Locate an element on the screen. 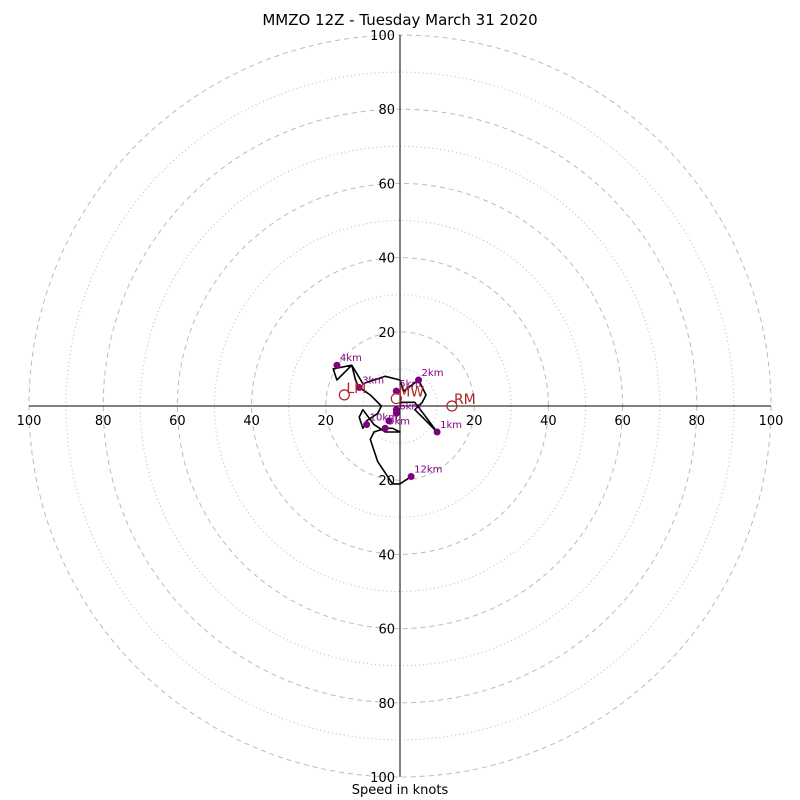 This screenshot has width=800, height=800. height-marker-1km is located at coordinates (437, 432).